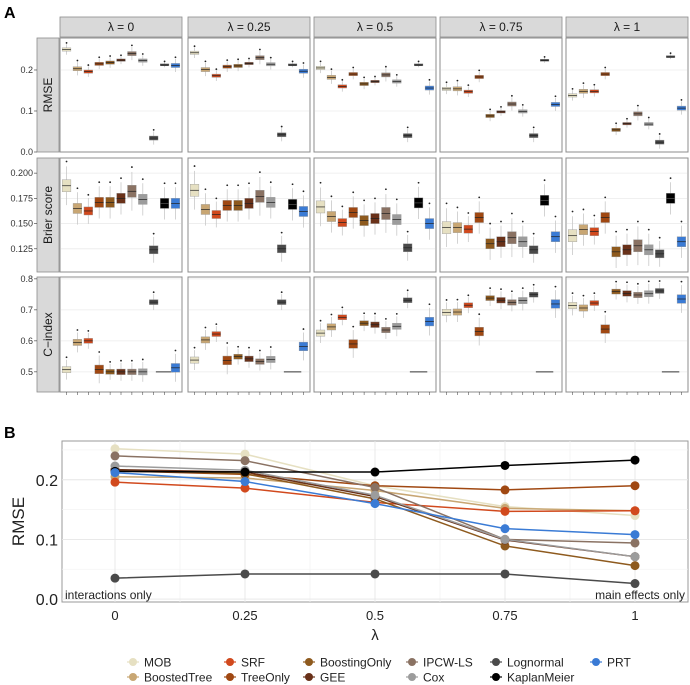 The image size is (690, 685). I want to click on x-axis-label: λ, so click(375, 635).